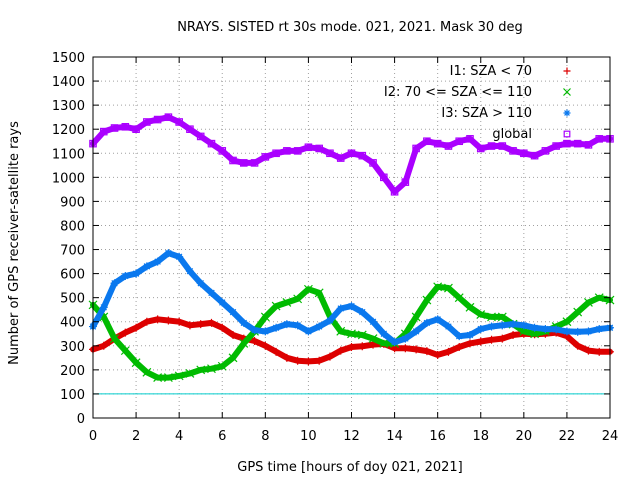 Image resolution: width=640 pixels, height=480 pixels. I want to click on y-tick-label: 600, so click(72, 275).